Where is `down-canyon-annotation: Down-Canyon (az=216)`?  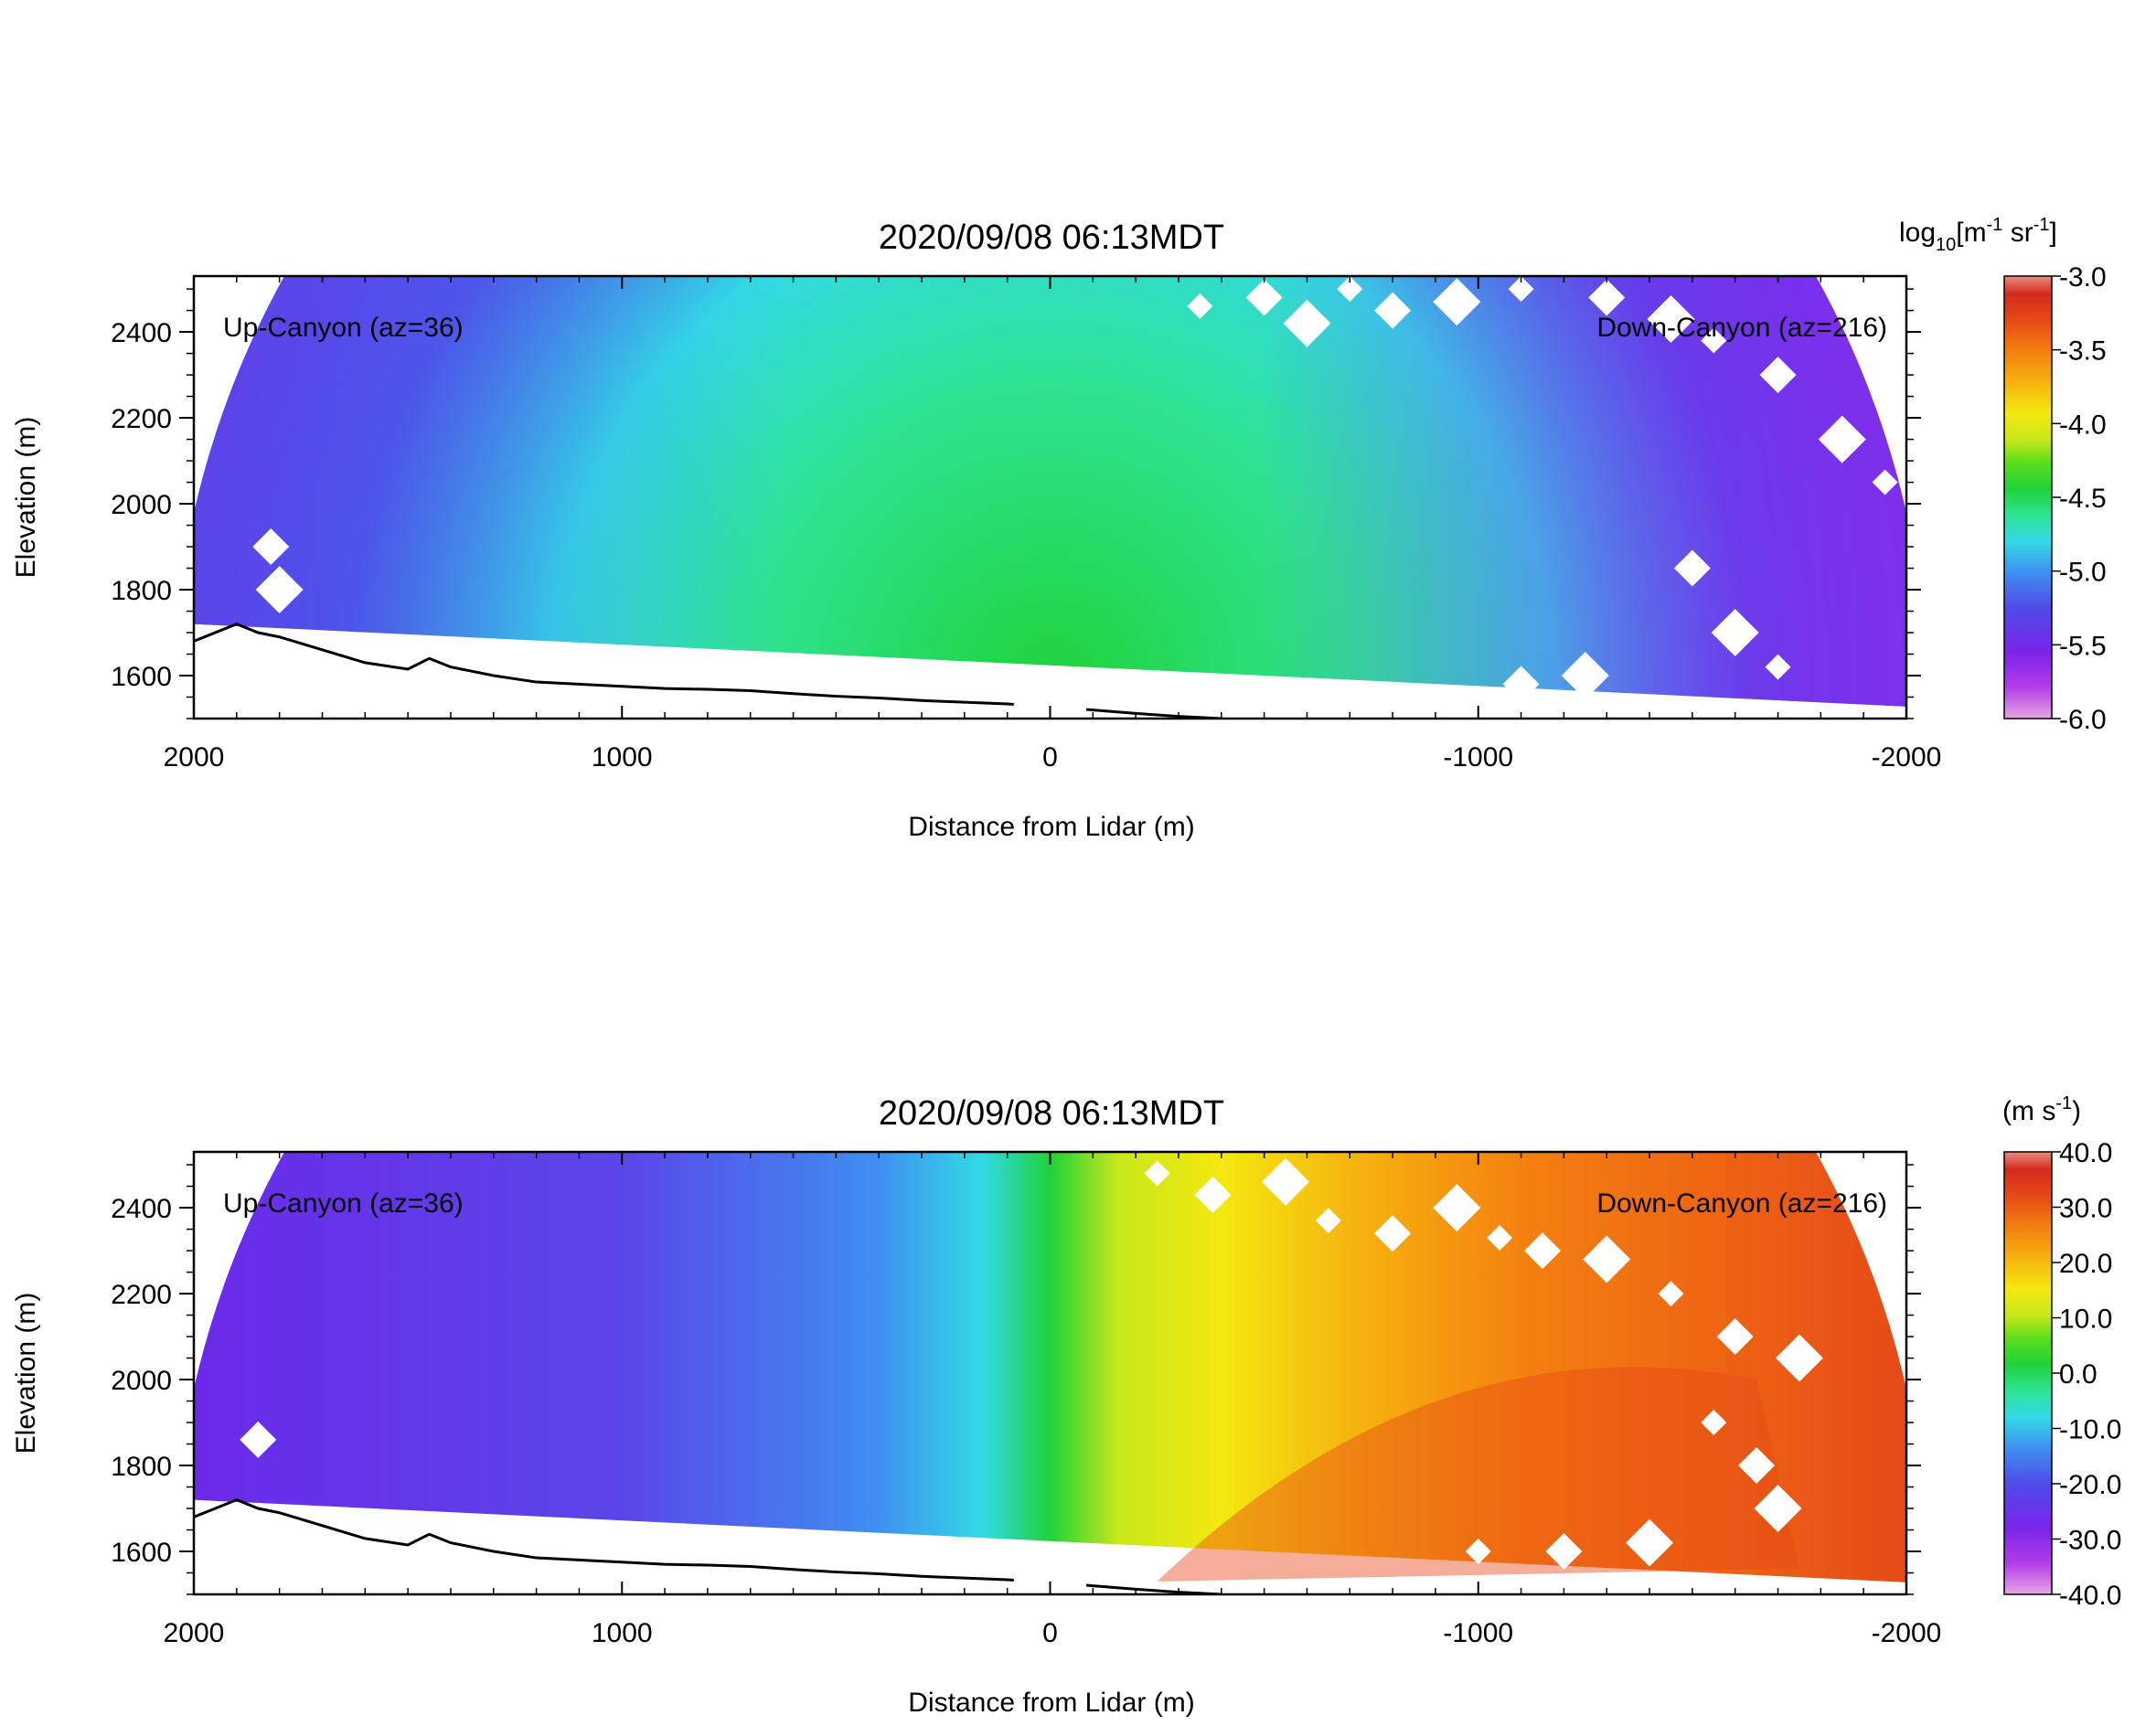 down-canyon-annotation: Down-Canyon (az=216) is located at coordinates (1741, 1203).